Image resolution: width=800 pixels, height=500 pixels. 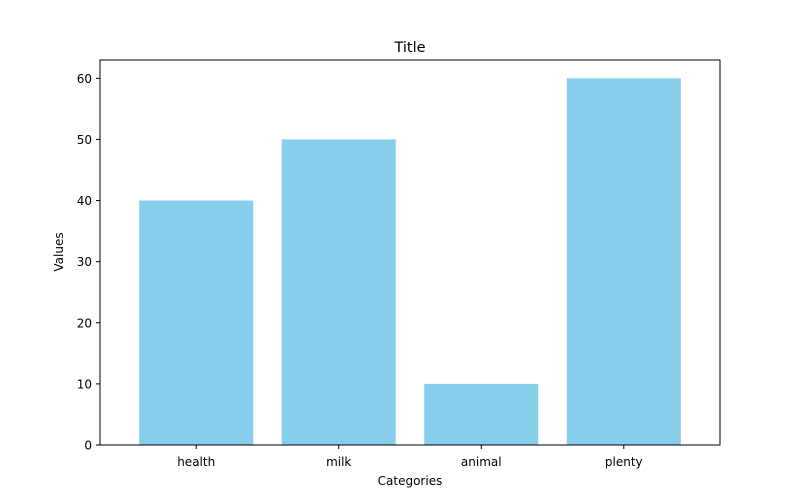 What do you see at coordinates (624, 462) in the screenshot?
I see `x-tick-label: plenty` at bounding box center [624, 462].